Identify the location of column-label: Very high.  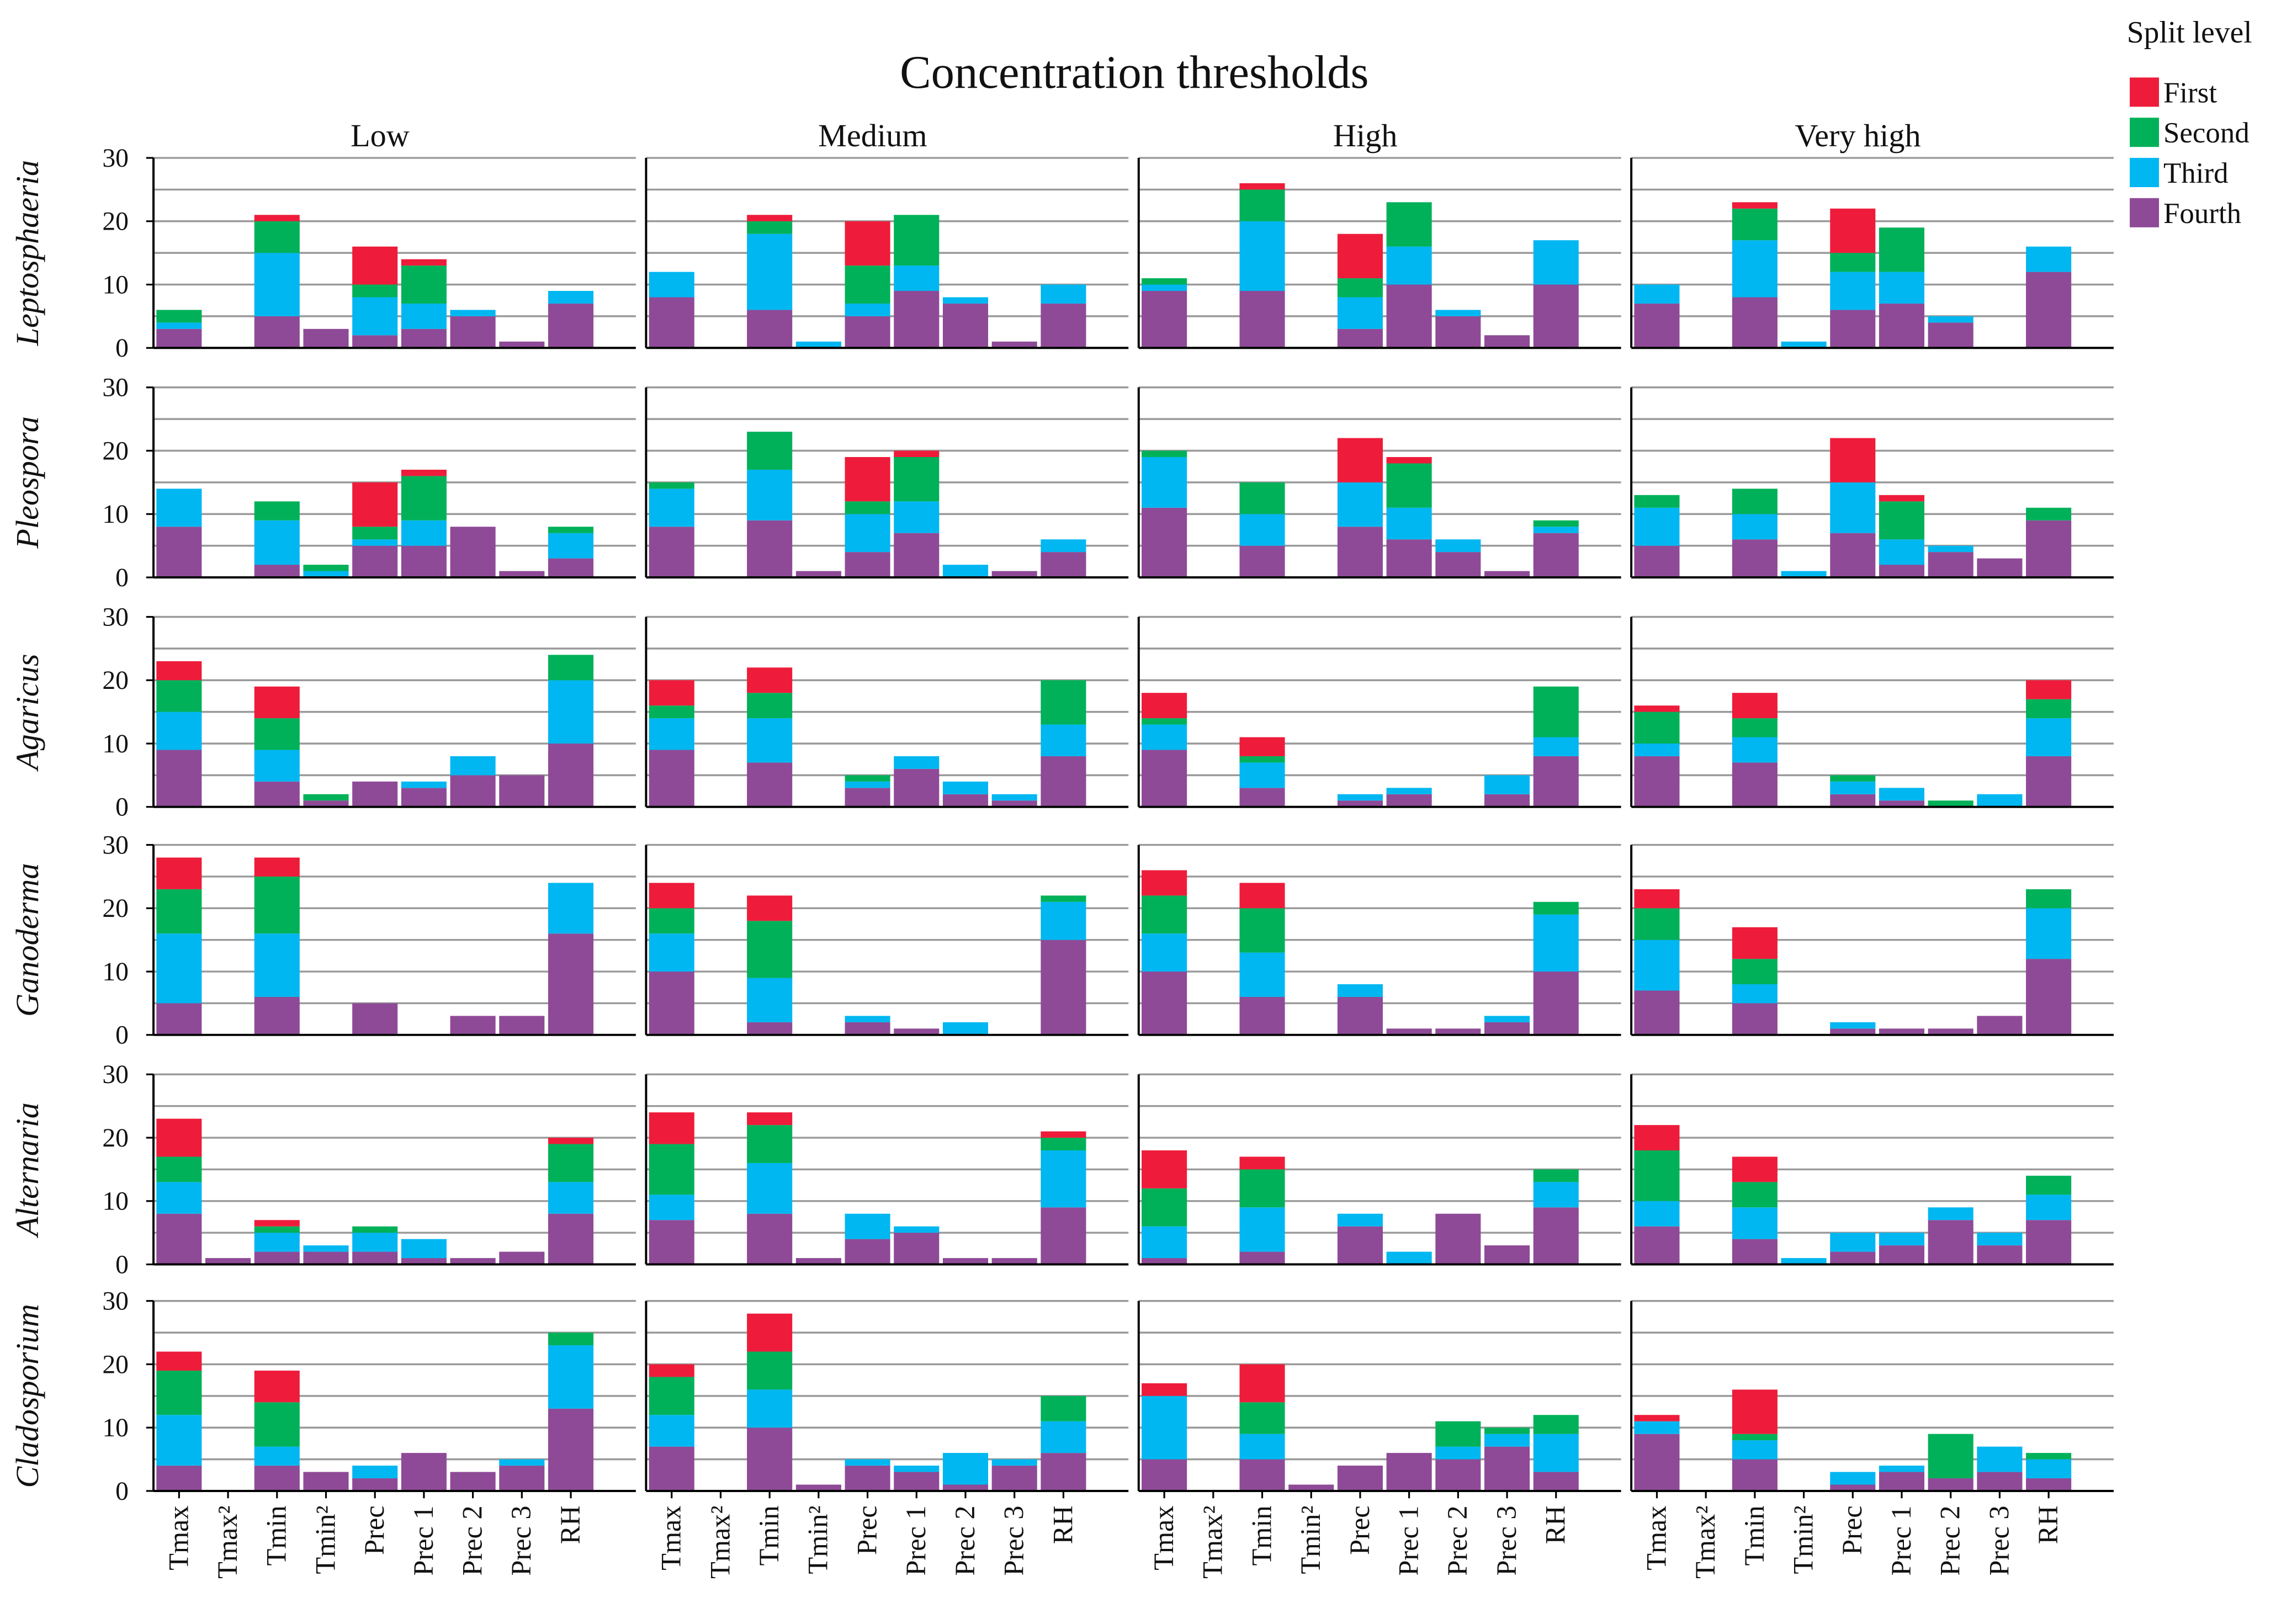
(1858, 135).